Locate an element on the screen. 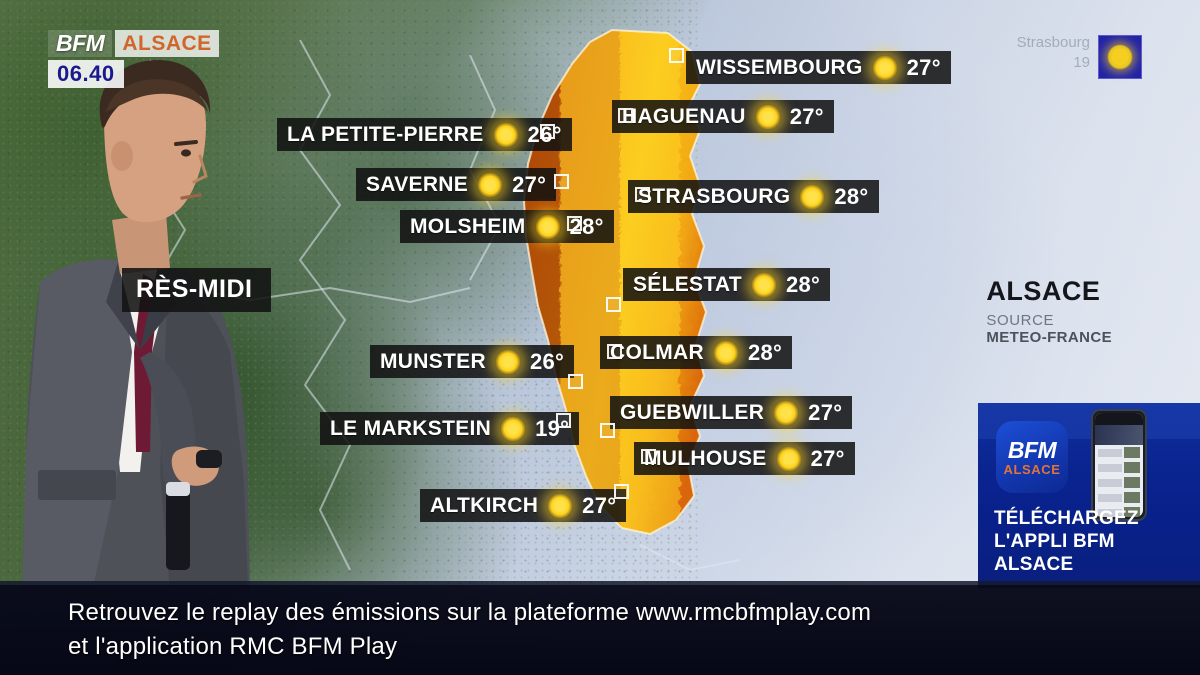  city-name: LE MARKSTEIN is located at coordinates (411, 428).